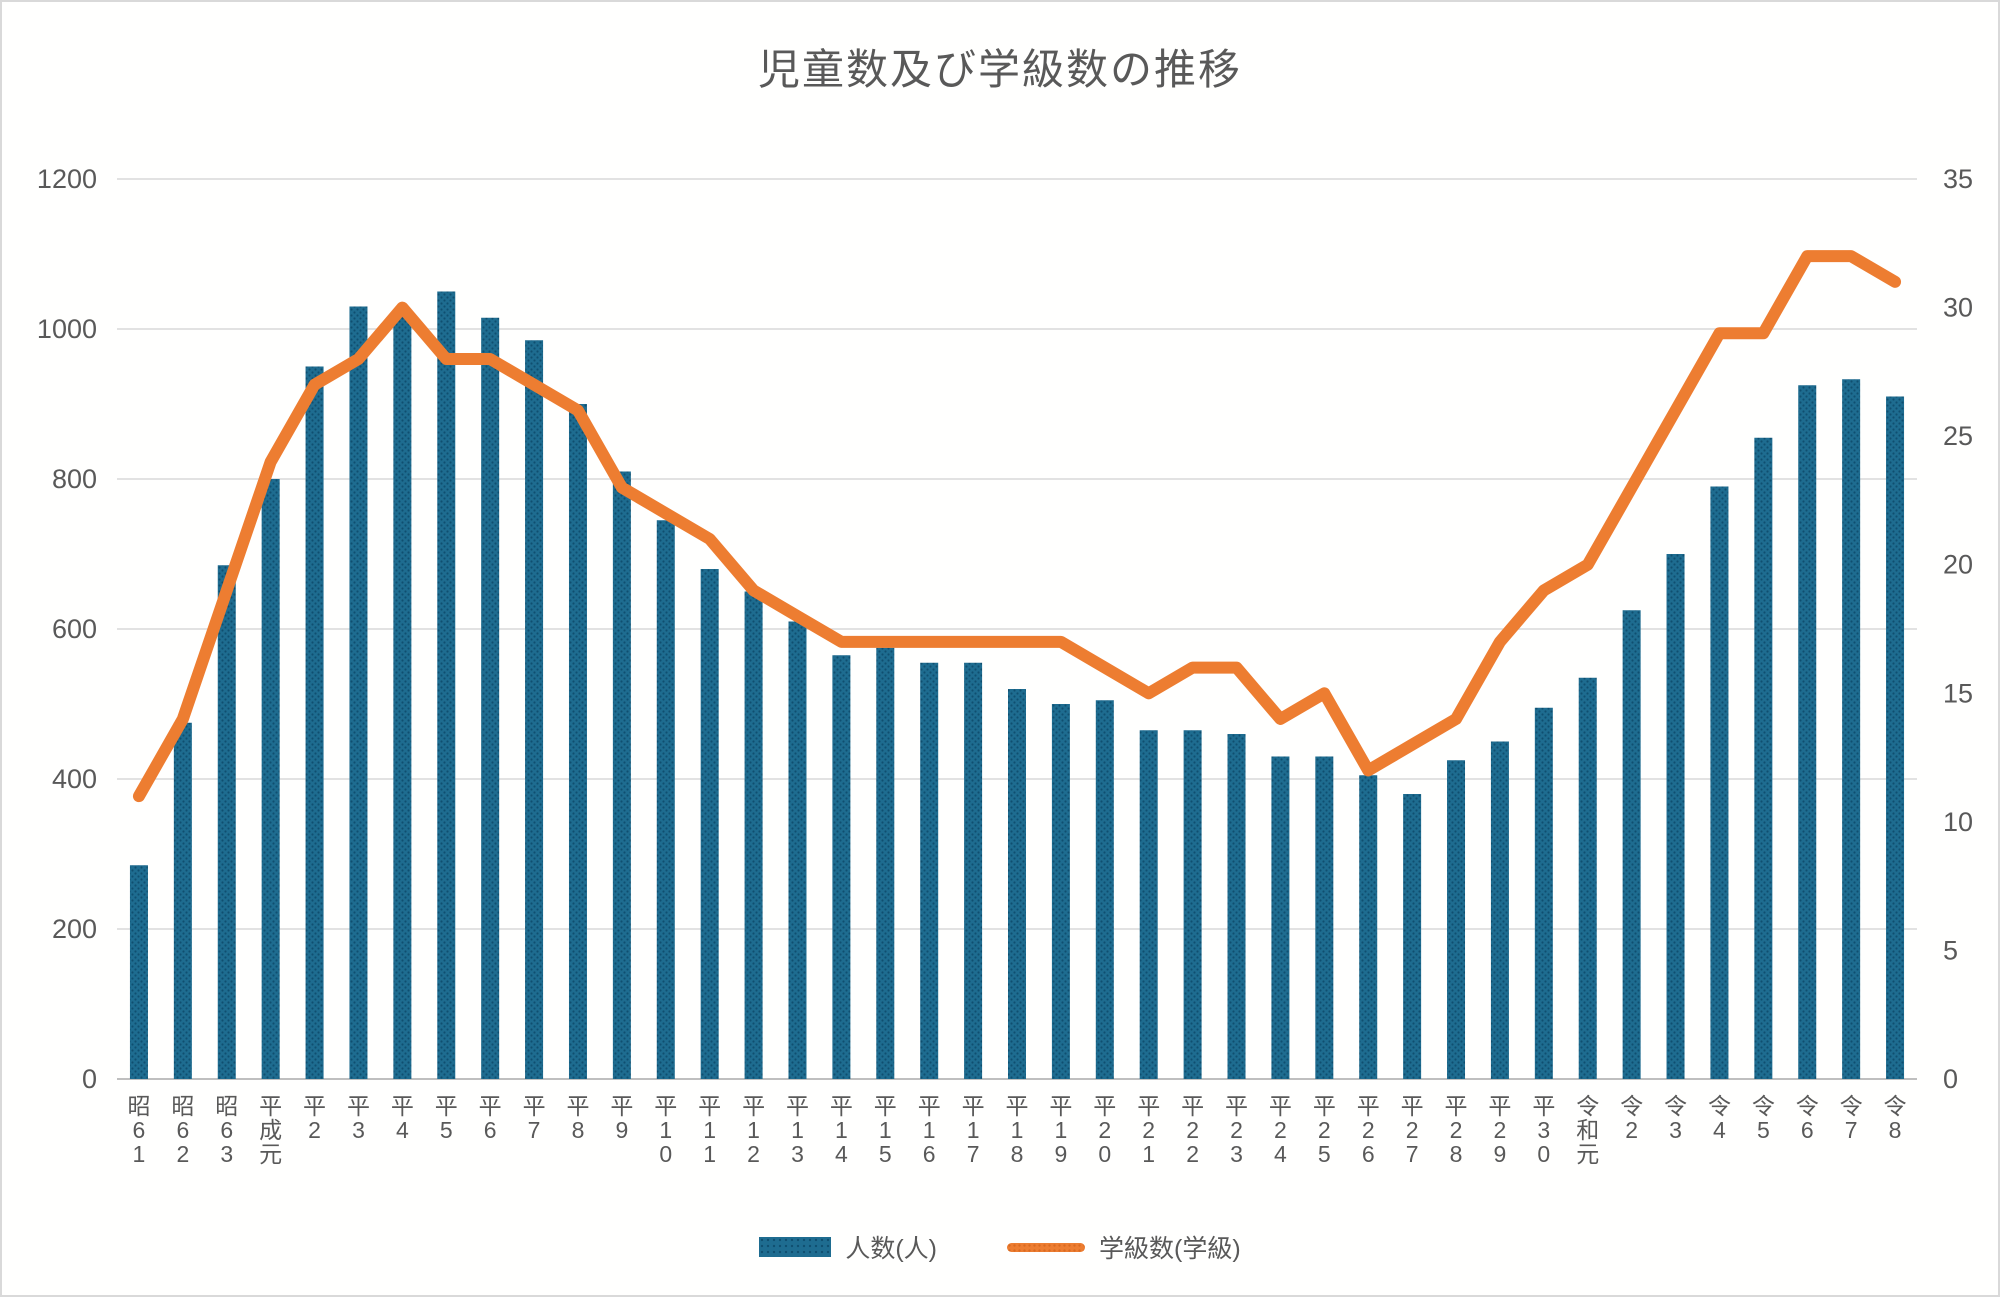  What do you see at coordinates (74, 929) in the screenshot?
I see `left-axis-tick-label: 200` at bounding box center [74, 929].